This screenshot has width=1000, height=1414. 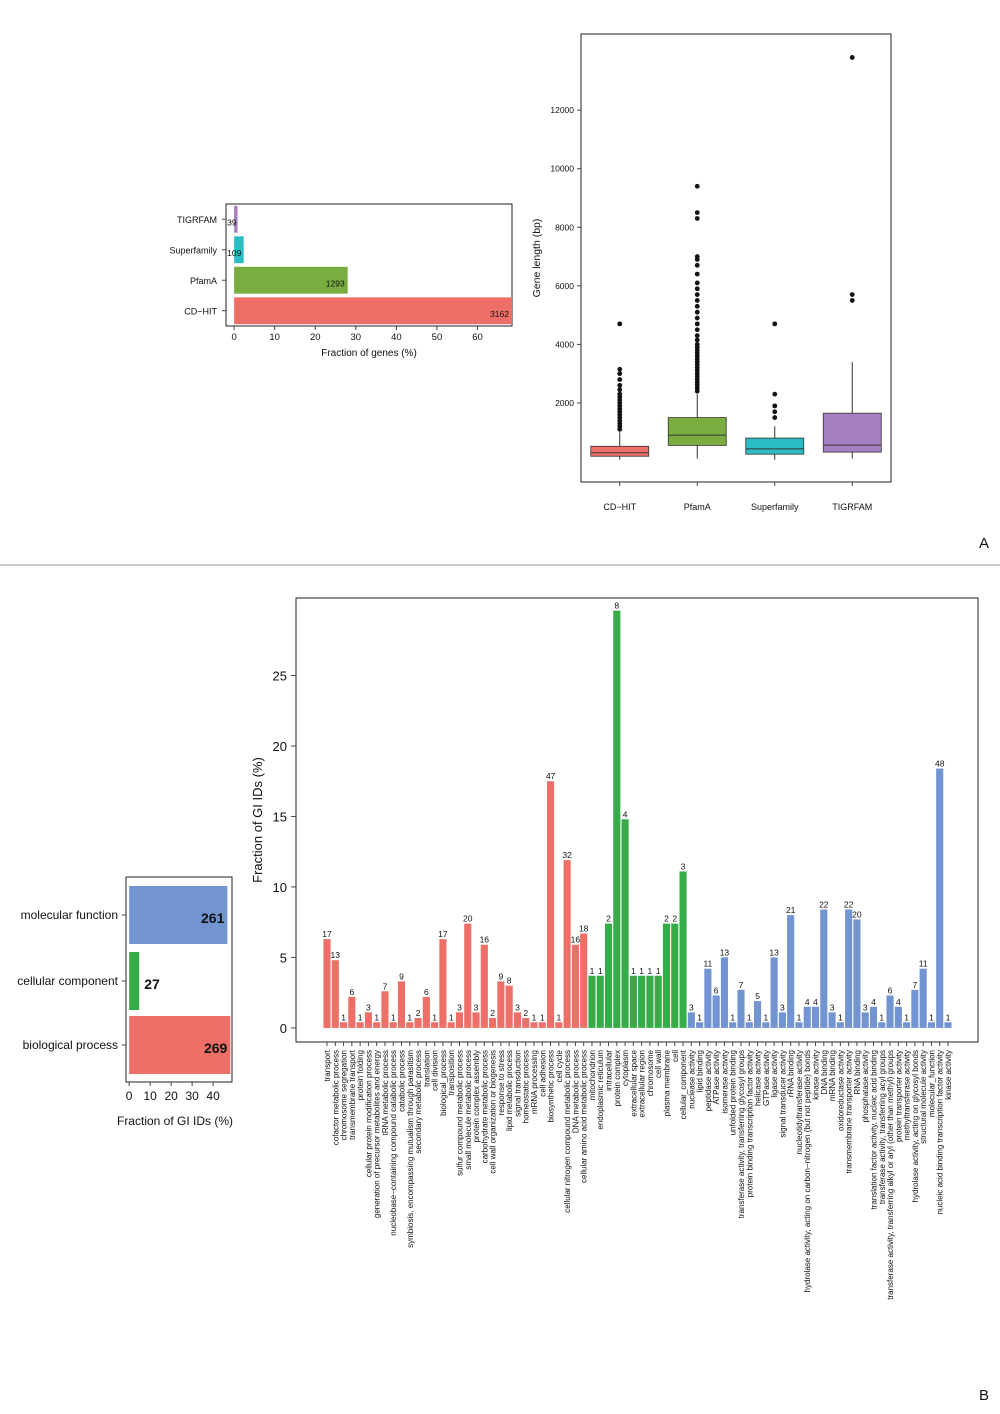 I want to click on category-label: transmembrane transport, so click(x=352, y=1094).